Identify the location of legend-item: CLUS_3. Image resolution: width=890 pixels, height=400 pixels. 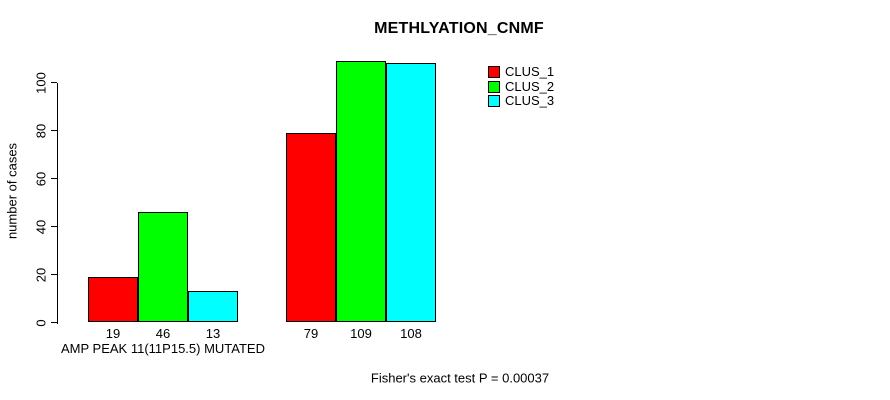
(521, 101).